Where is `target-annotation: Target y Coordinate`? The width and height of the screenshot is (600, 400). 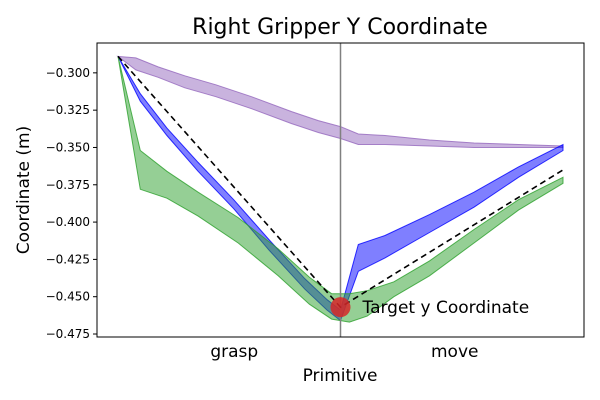
target-annotation: Target y Coordinate is located at coordinates (446, 308).